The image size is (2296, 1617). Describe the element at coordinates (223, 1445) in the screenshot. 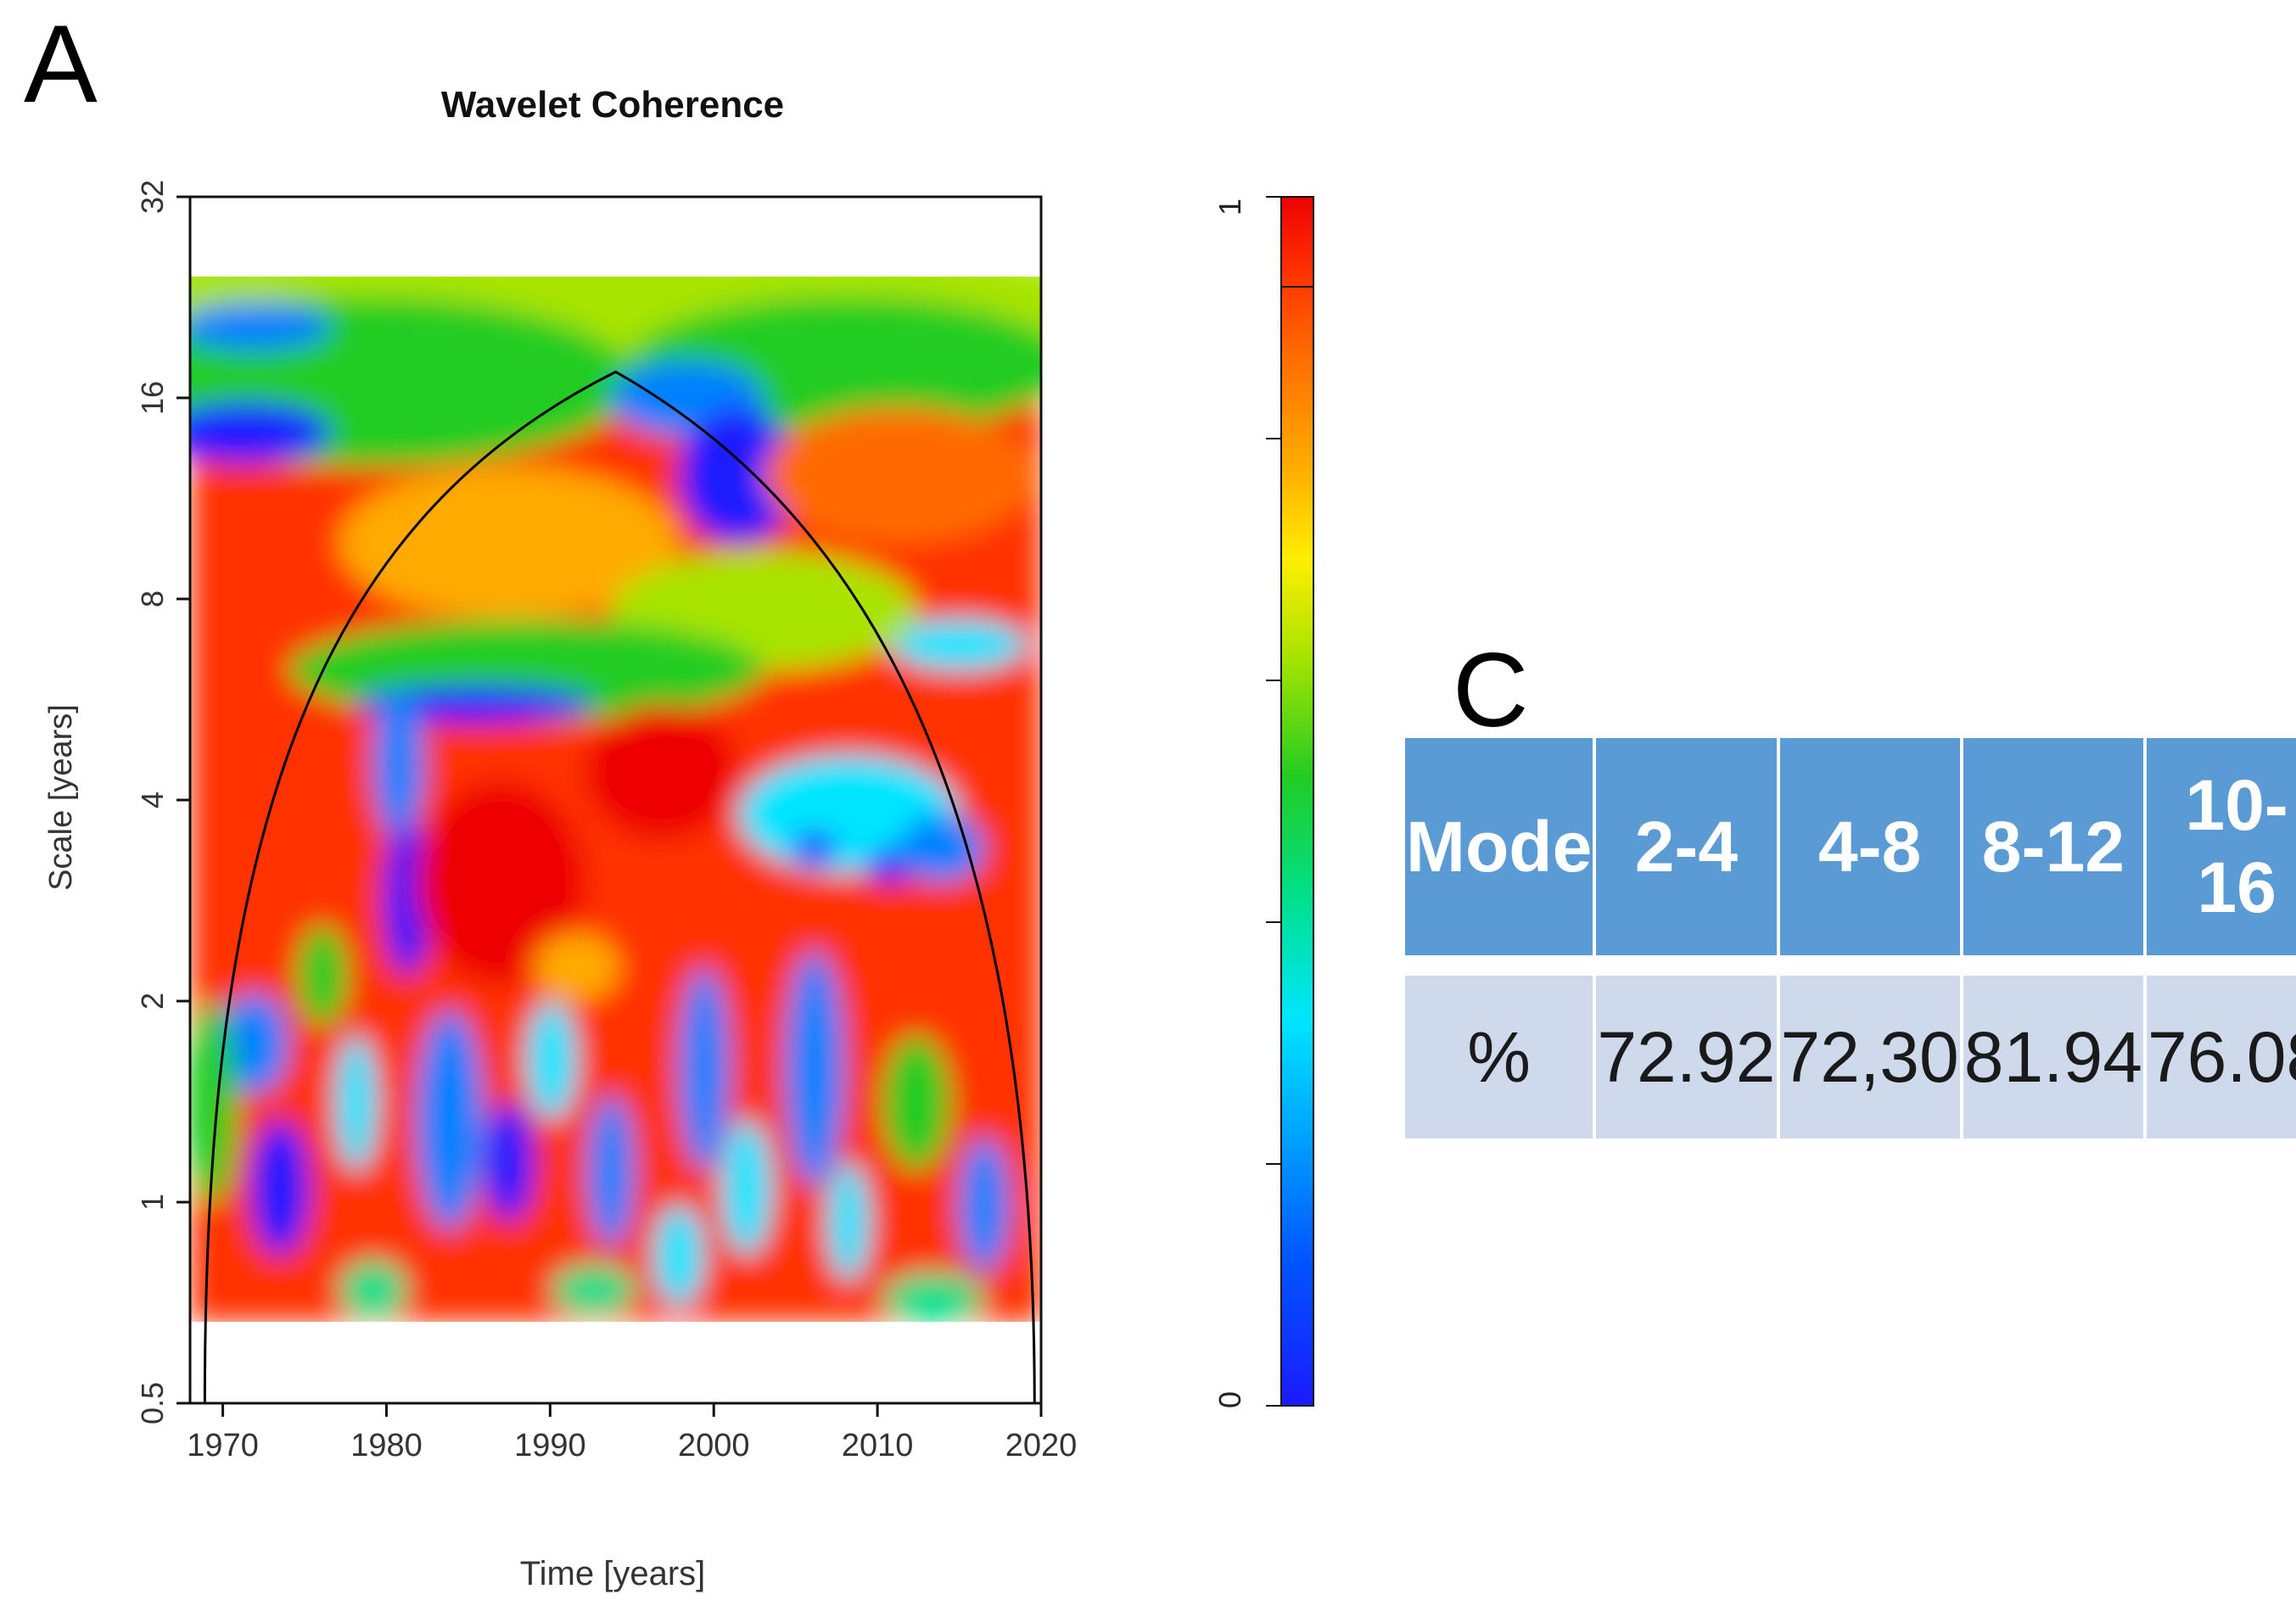

I see `x-tick-label: 1970` at that location.